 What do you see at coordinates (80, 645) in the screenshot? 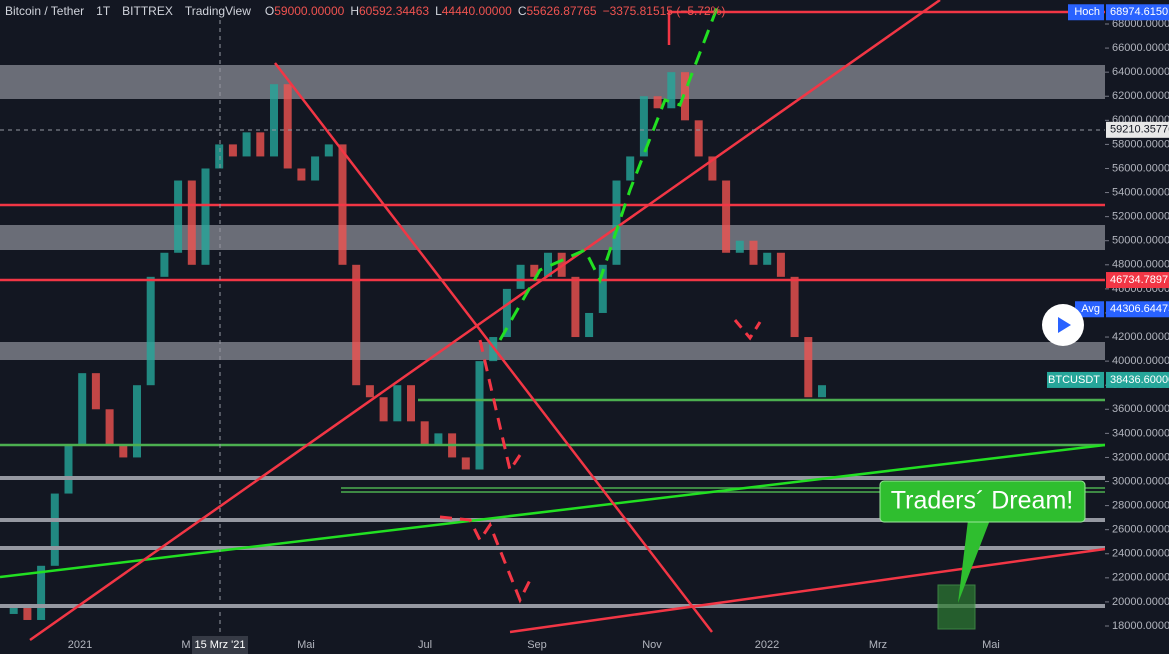
I see `time-label: 2021` at bounding box center [80, 645].